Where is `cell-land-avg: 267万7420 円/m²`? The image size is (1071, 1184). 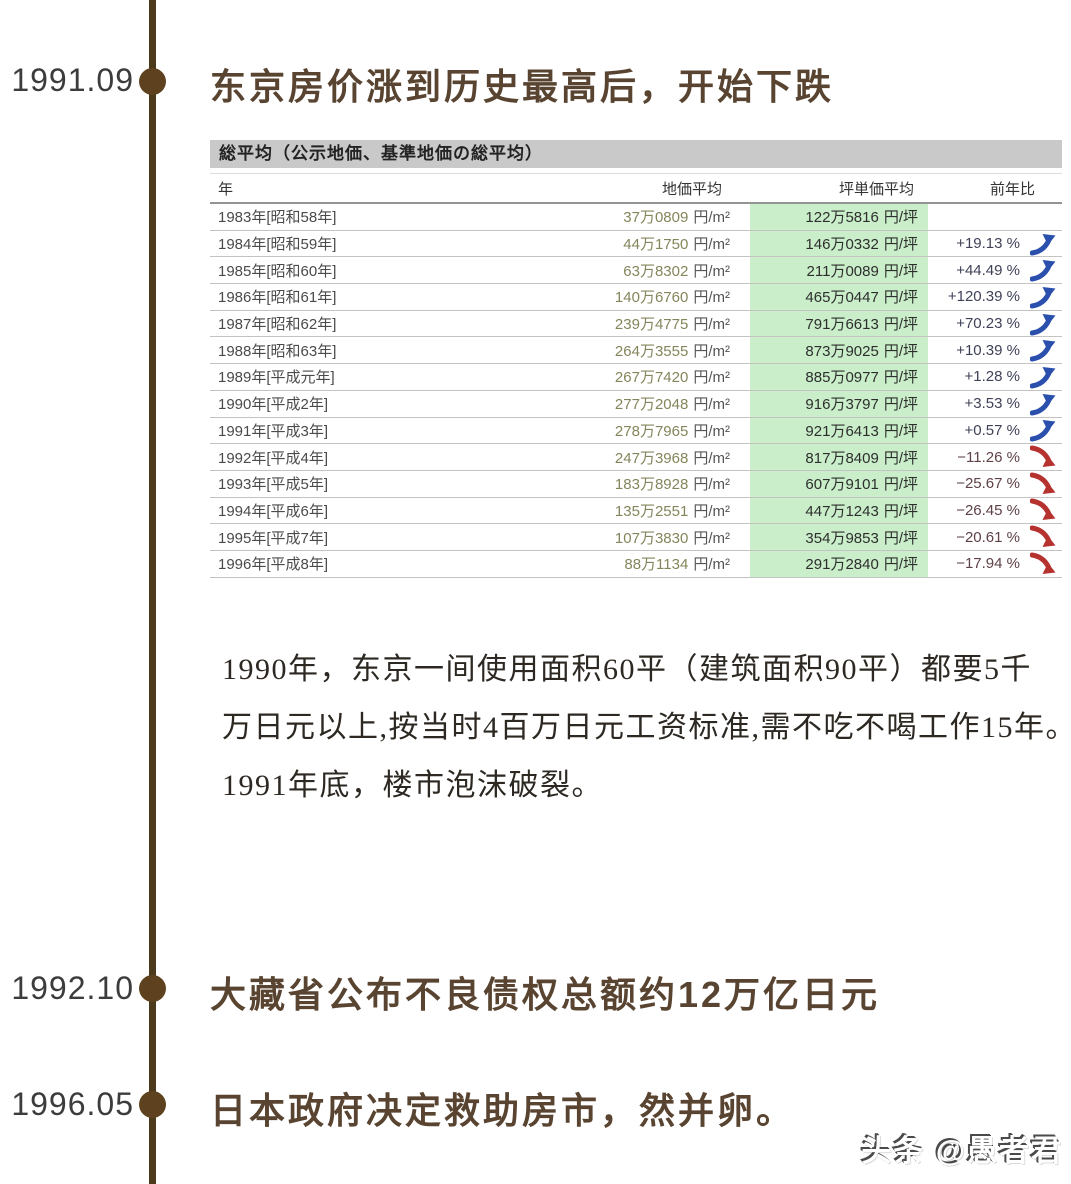 cell-land-avg: 267万7420 円/m² is located at coordinates (672, 378).